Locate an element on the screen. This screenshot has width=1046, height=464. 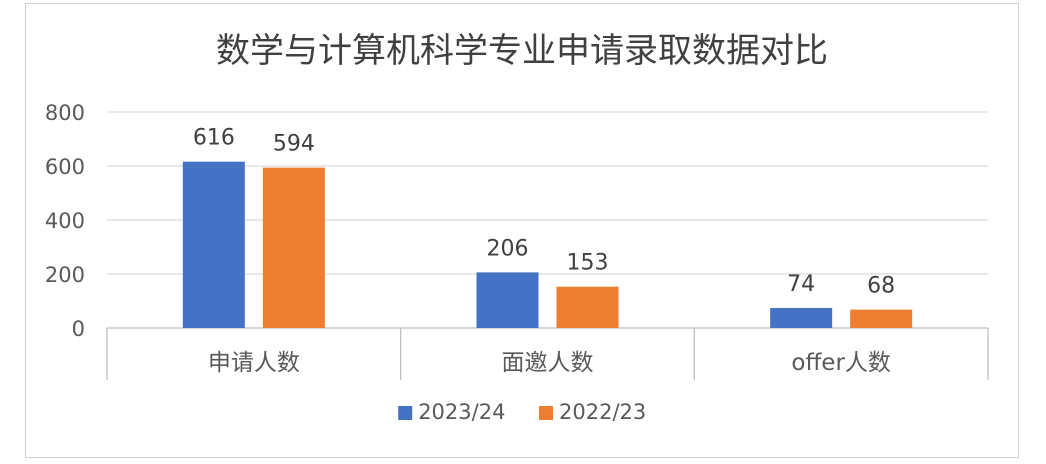
y-tick-label: 600 is located at coordinates (65, 167).